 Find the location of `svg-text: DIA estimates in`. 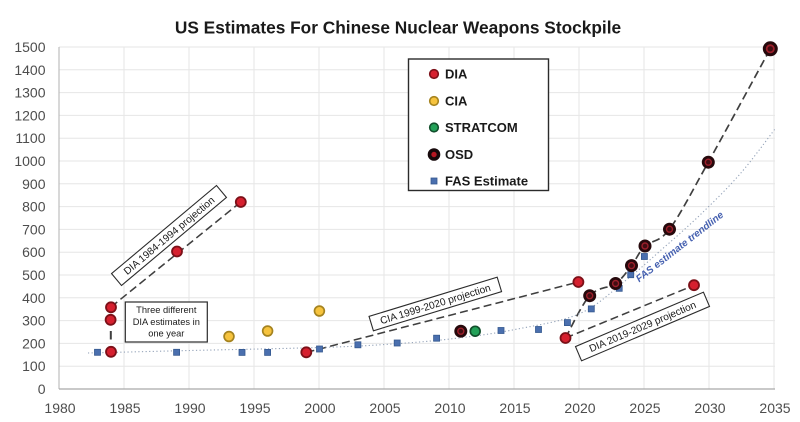

svg-text: DIA estimates in is located at coordinates (166, 322).